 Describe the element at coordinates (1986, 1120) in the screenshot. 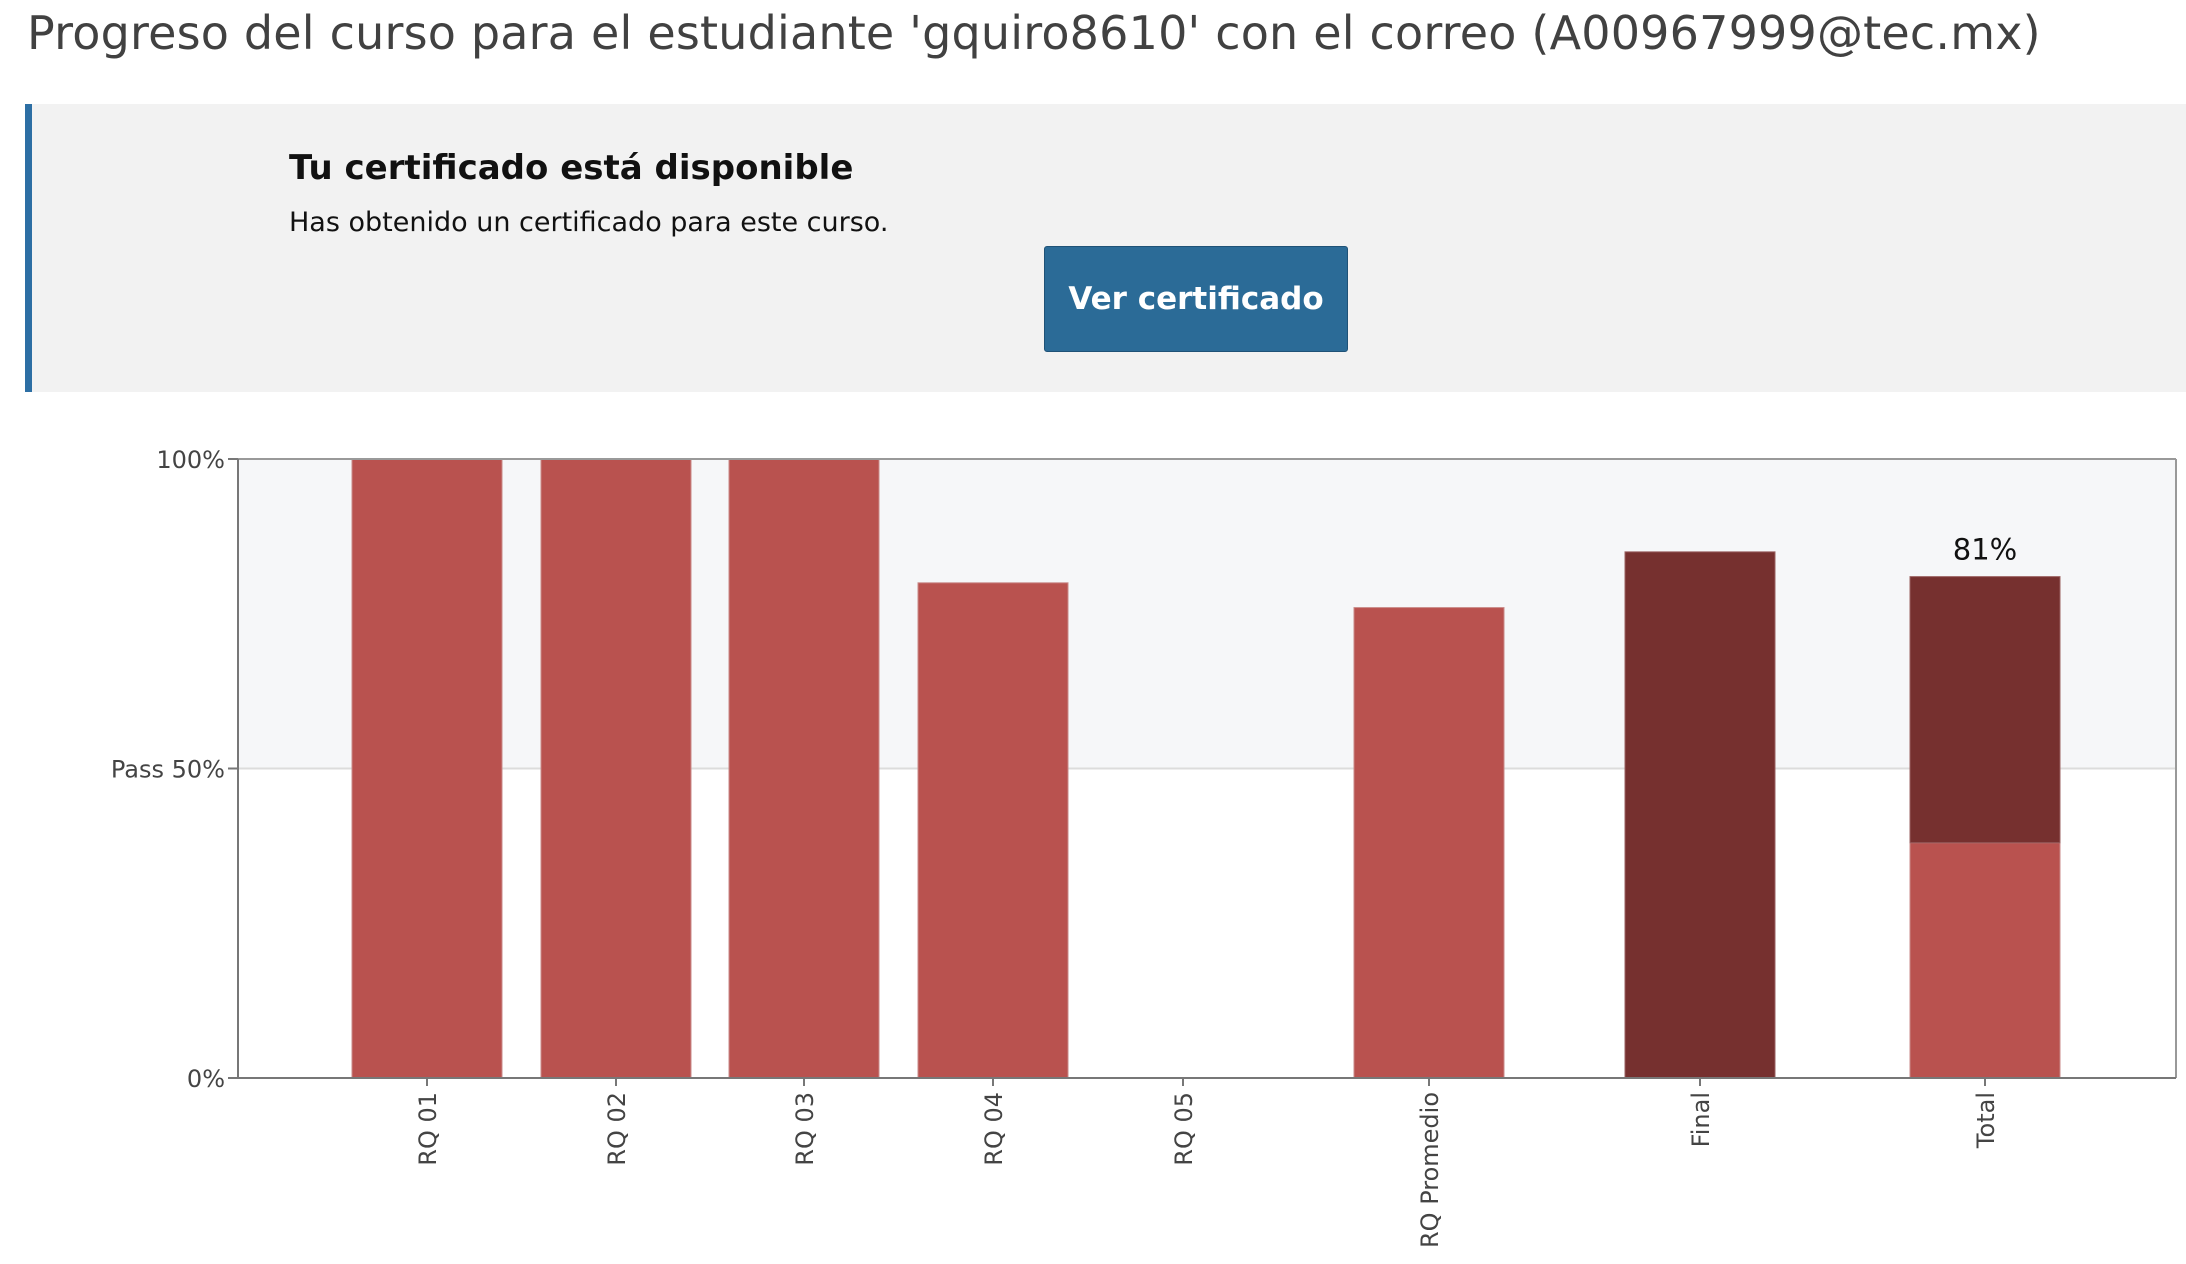

I see `x-tick-label: Total` at that location.